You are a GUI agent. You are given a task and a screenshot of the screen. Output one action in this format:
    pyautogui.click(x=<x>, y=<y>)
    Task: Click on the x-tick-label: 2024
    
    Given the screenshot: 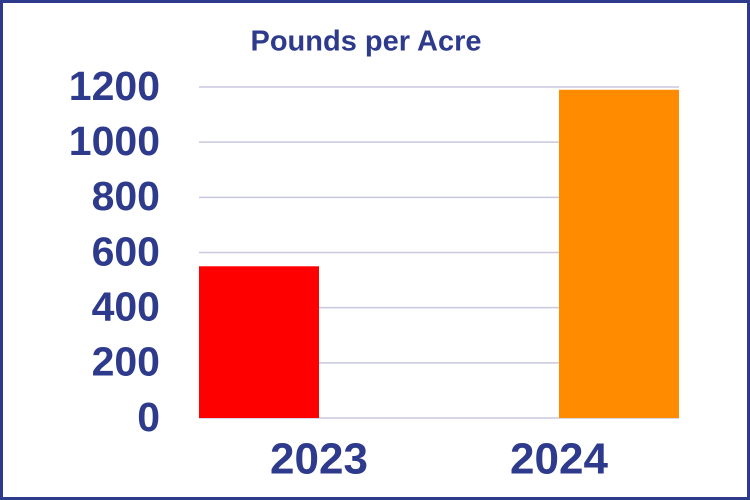 What is the action you would take?
    pyautogui.click(x=559, y=459)
    